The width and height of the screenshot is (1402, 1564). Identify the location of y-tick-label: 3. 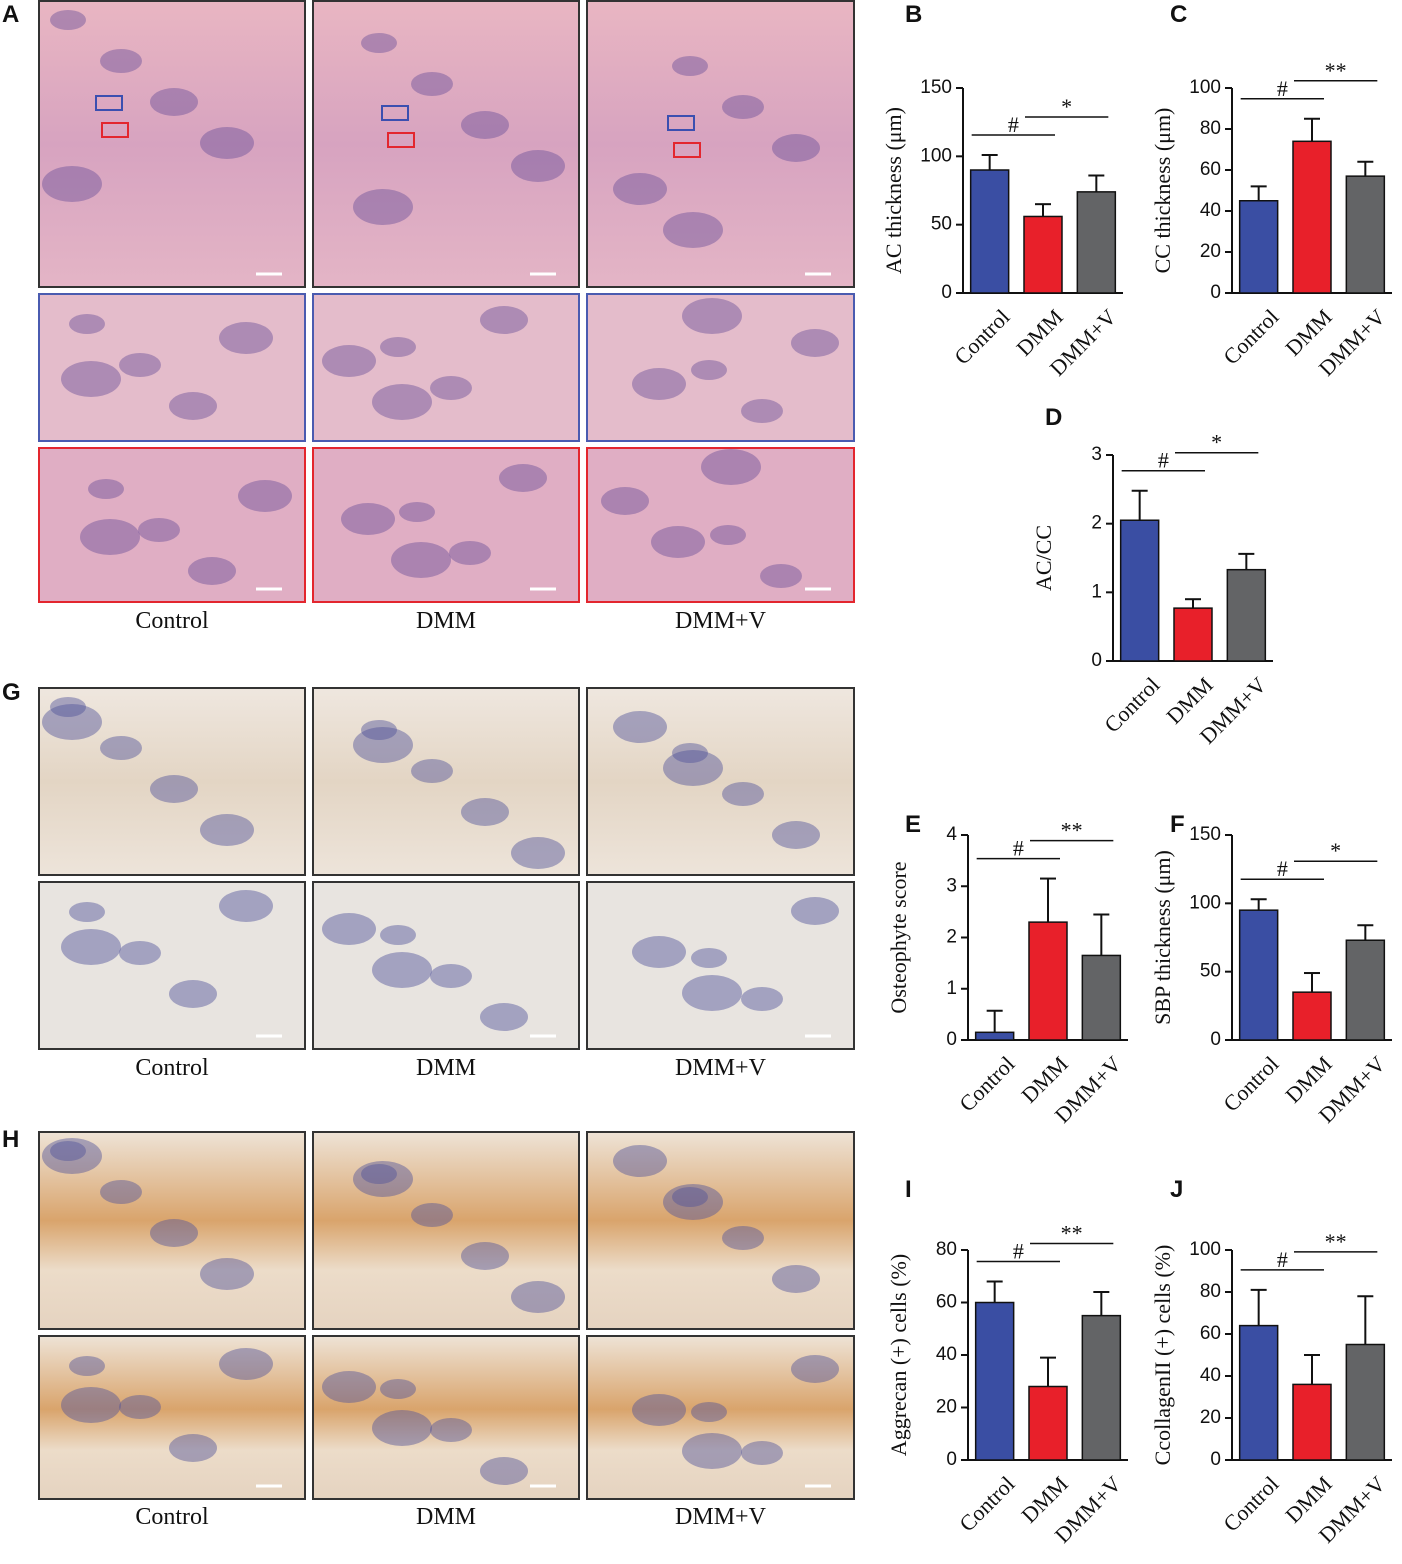
(1096, 454).